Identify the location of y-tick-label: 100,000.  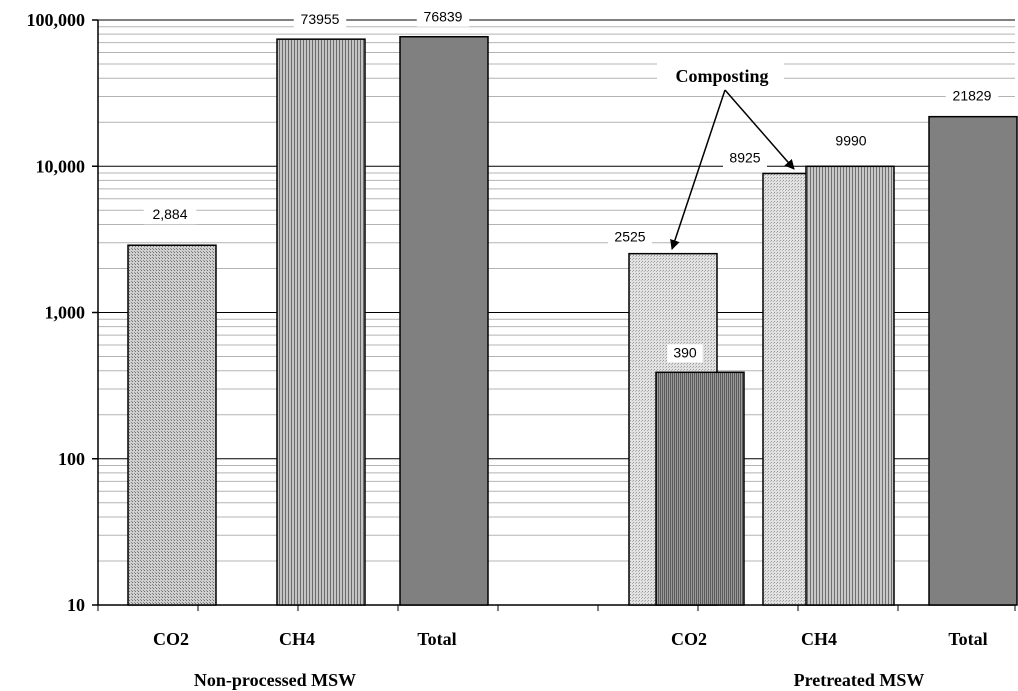
(56, 20).